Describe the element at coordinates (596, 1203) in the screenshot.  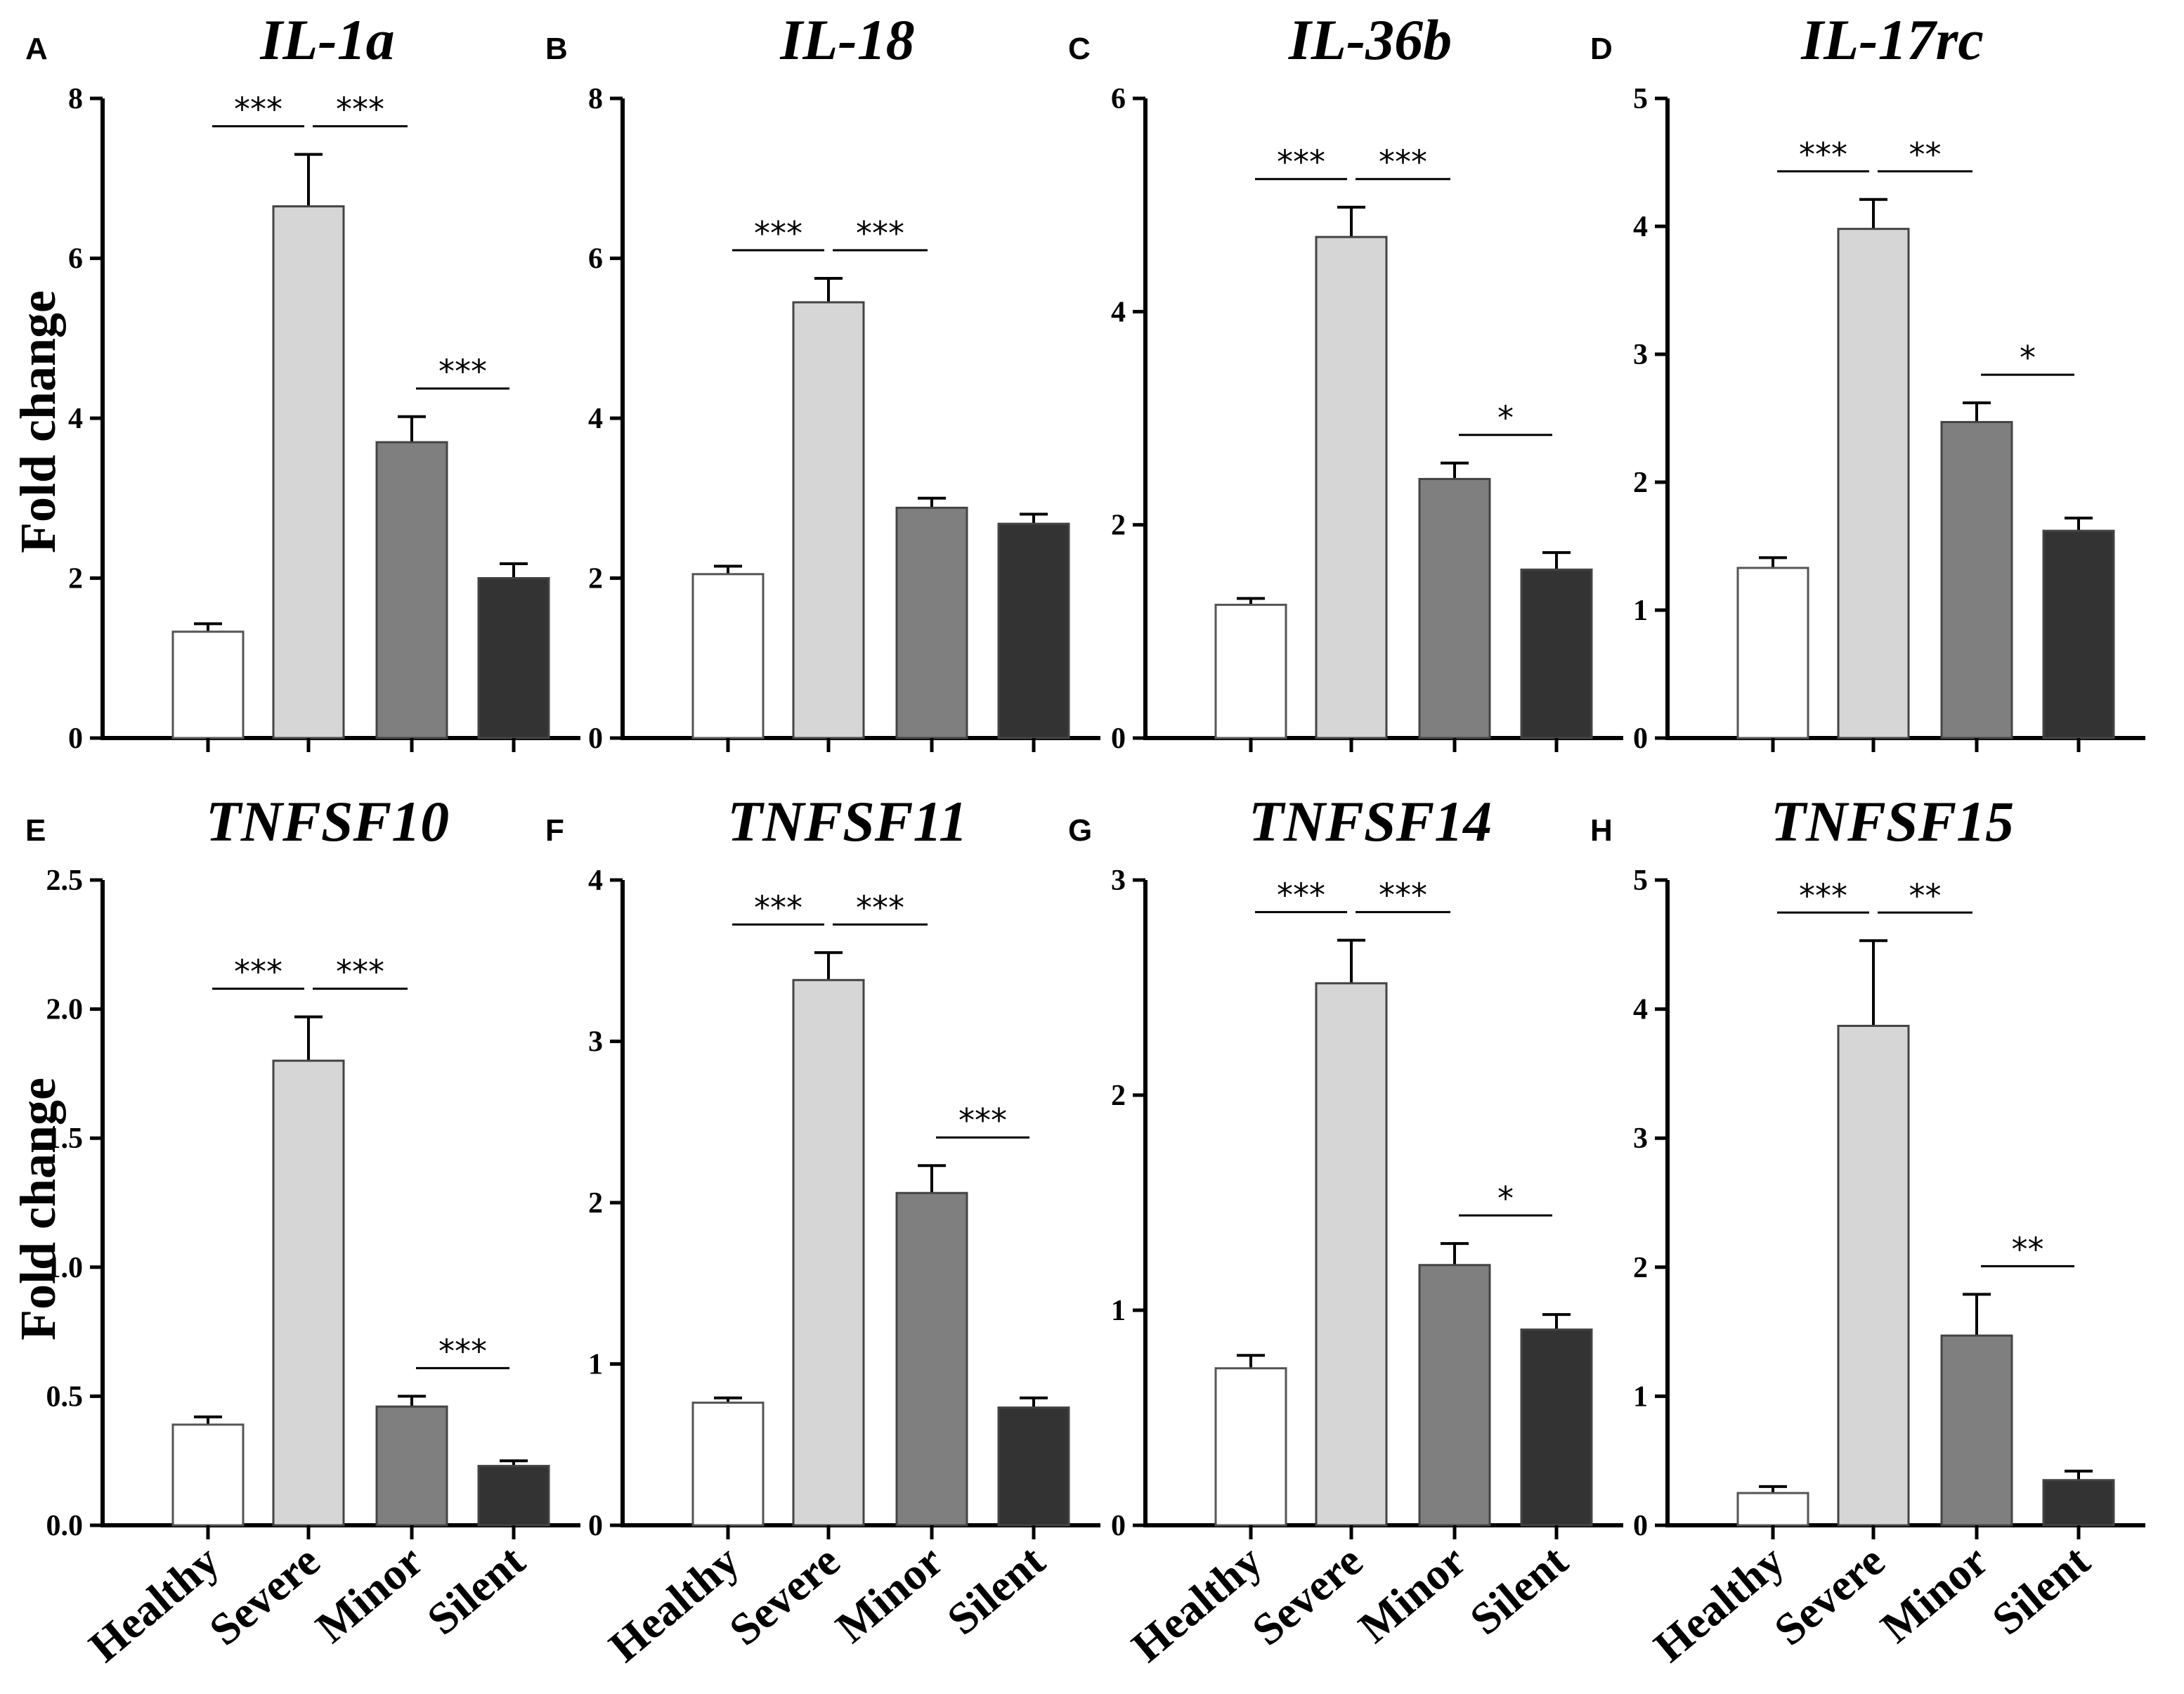
I see `y-tick-label-f: 2` at that location.